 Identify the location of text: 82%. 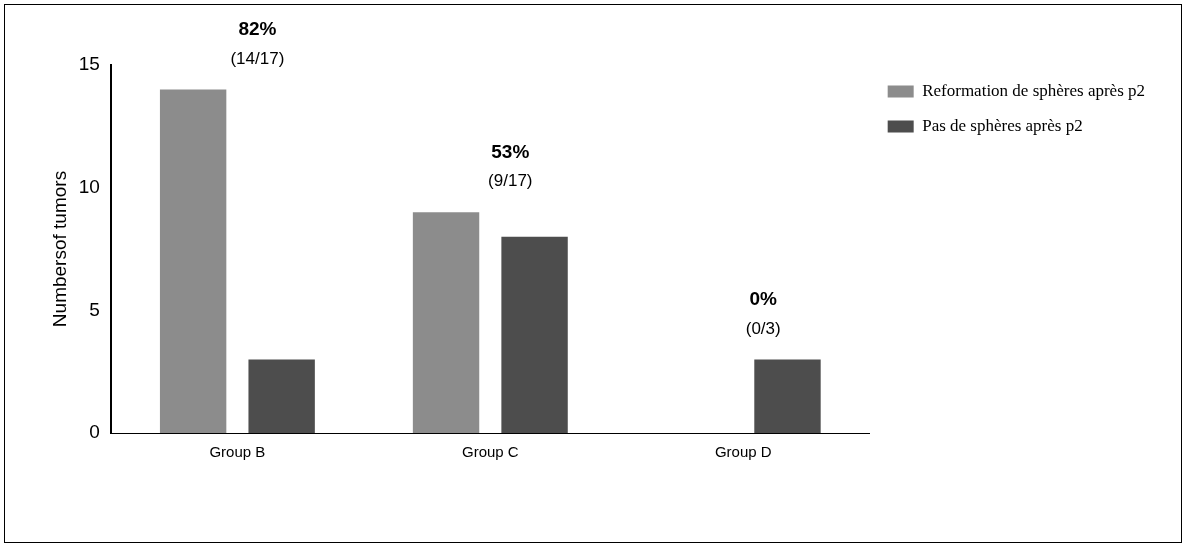
(257, 29).